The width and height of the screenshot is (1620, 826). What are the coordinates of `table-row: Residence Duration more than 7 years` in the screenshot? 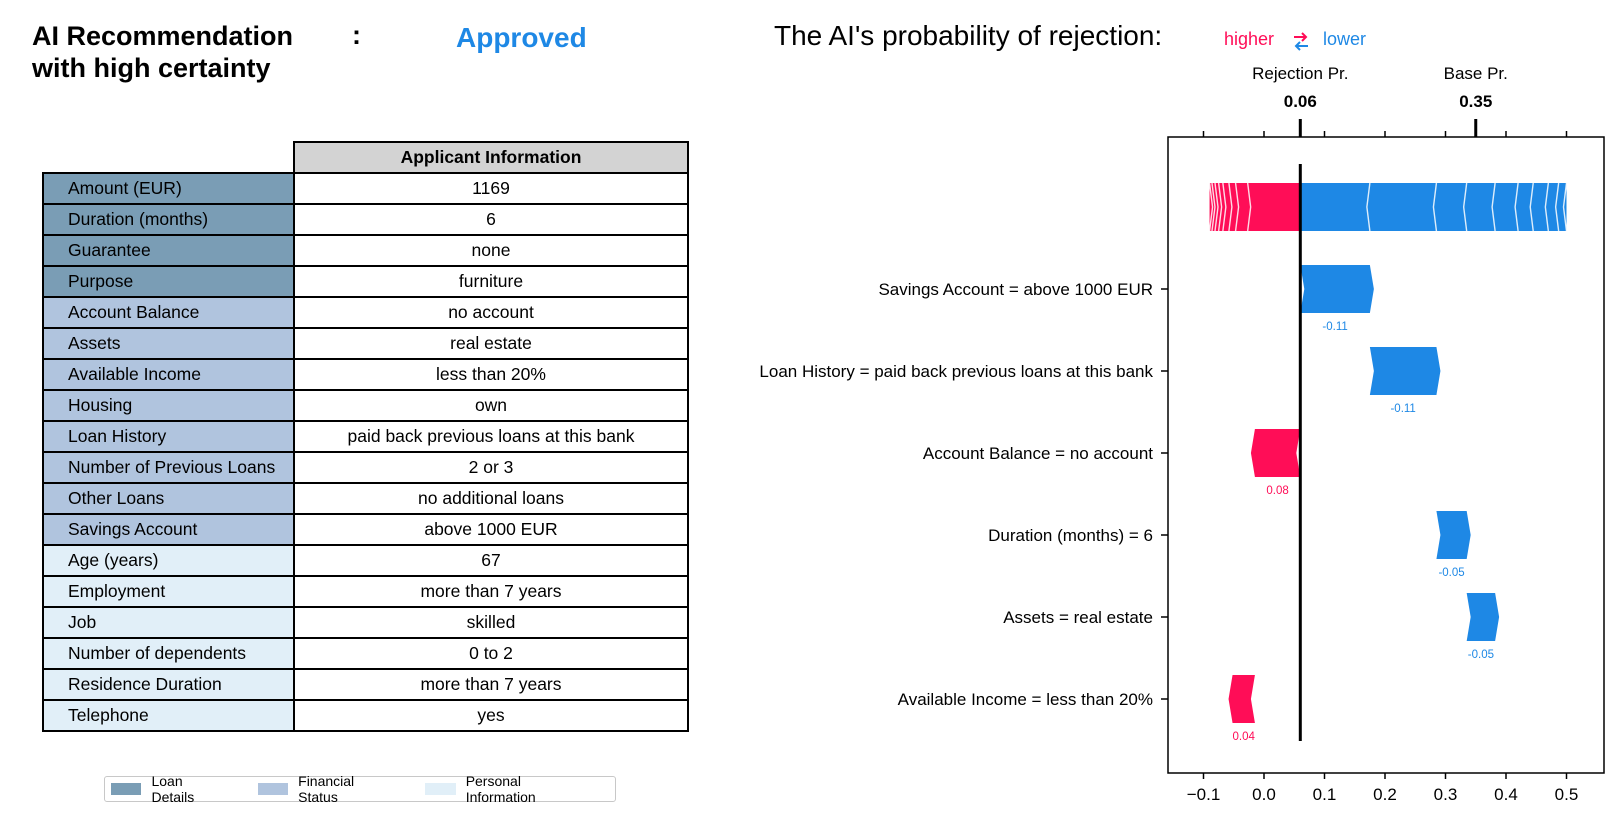 It's located at (365, 684).